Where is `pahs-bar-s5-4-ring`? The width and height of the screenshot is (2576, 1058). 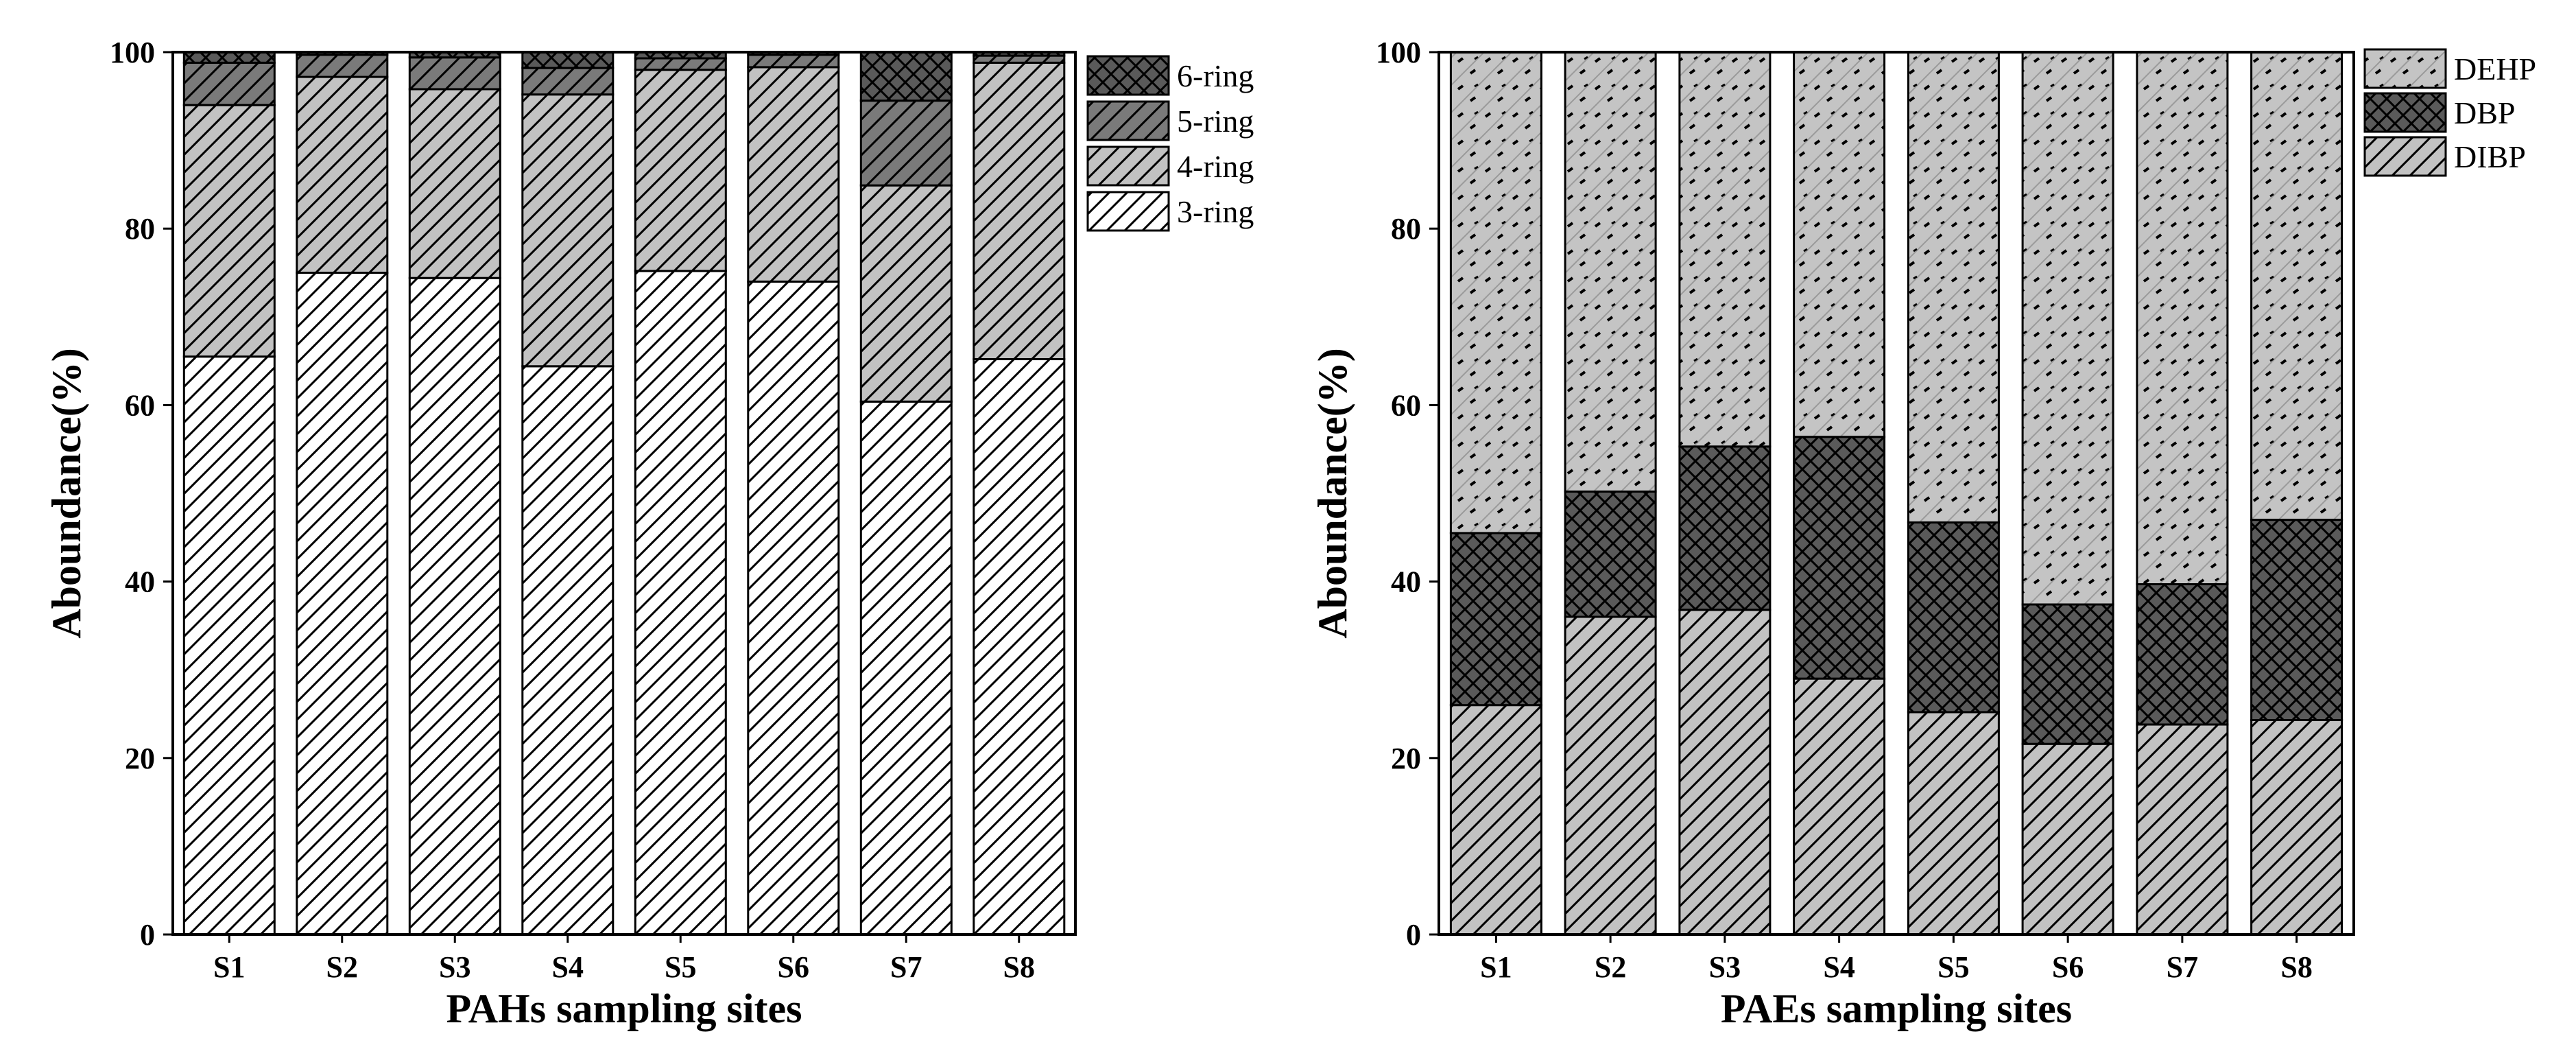
pahs-bar-s5-4-ring is located at coordinates (680, 170).